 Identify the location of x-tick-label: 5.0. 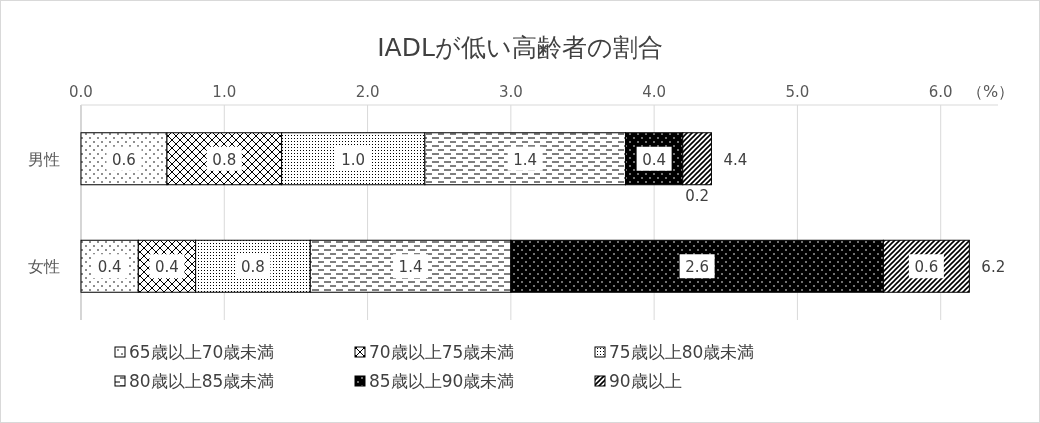
(797, 92).